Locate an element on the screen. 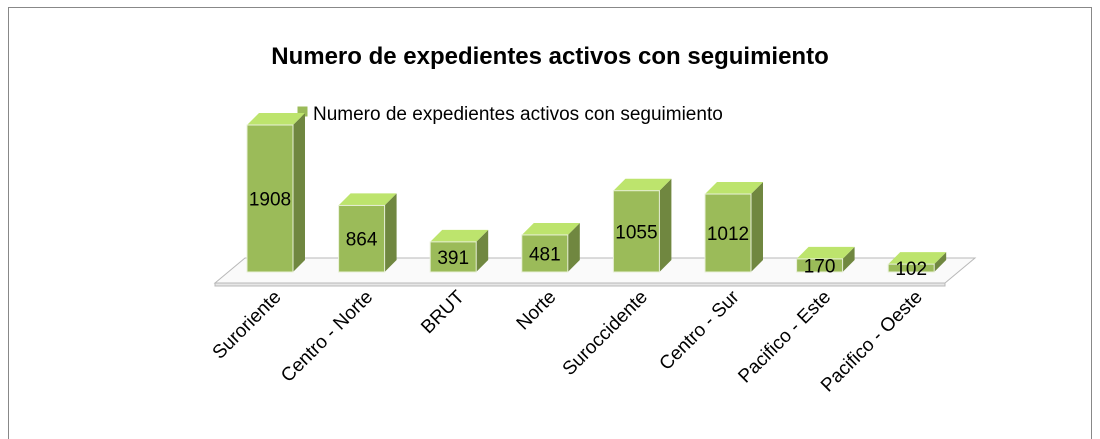 The width and height of the screenshot is (1100, 439). data-label: 1908 is located at coordinates (270, 200).